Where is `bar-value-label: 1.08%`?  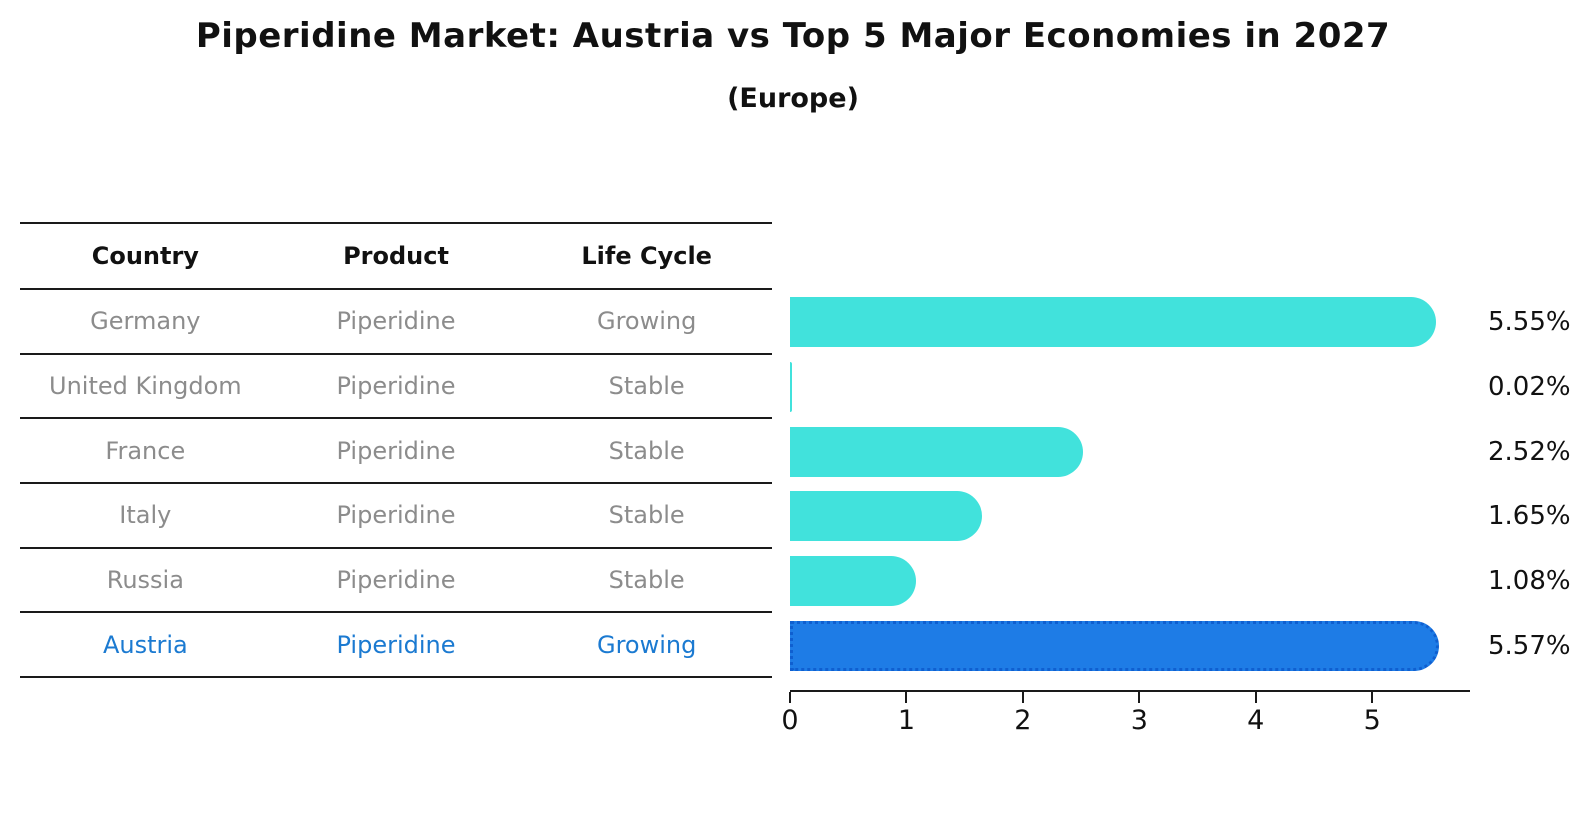 bar-value-label: 1.08% is located at coordinates (1529, 581).